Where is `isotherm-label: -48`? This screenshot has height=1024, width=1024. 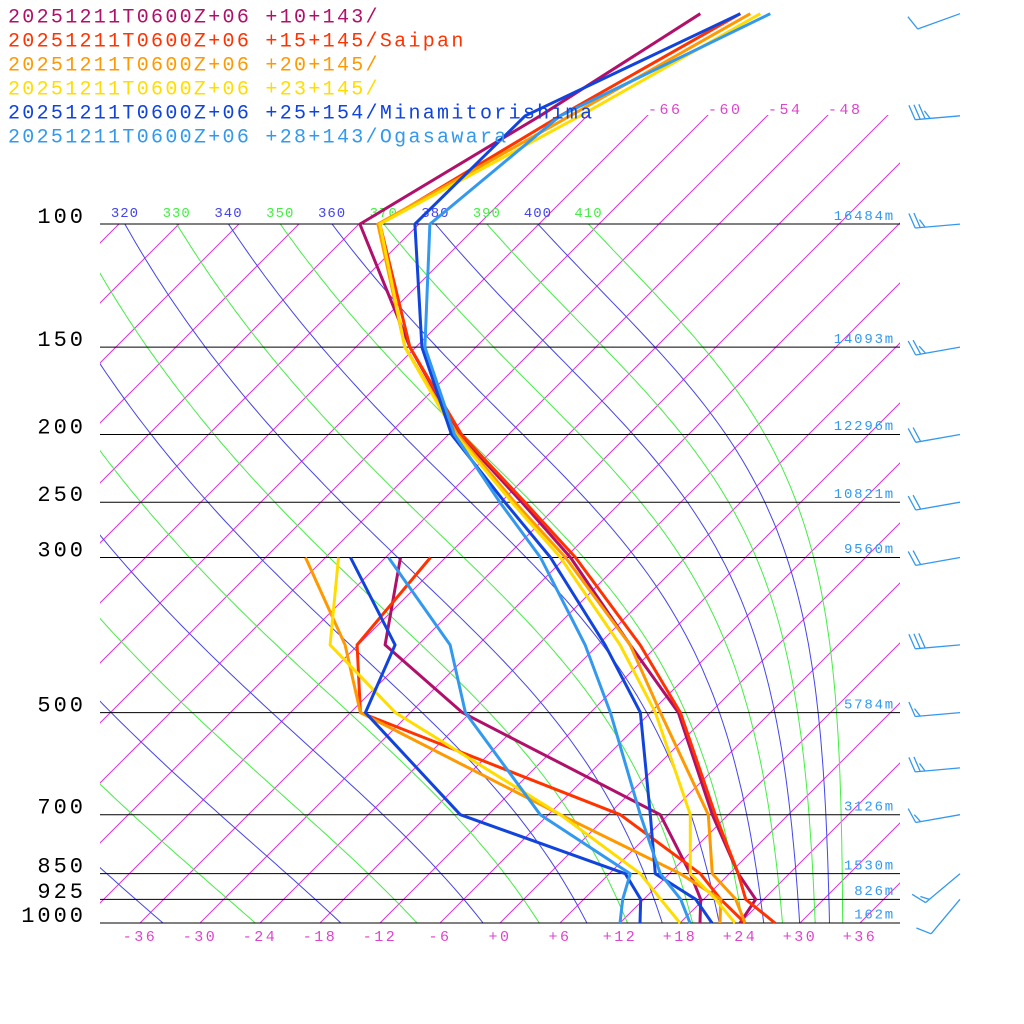
isotherm-label: -48 is located at coordinates (845, 110).